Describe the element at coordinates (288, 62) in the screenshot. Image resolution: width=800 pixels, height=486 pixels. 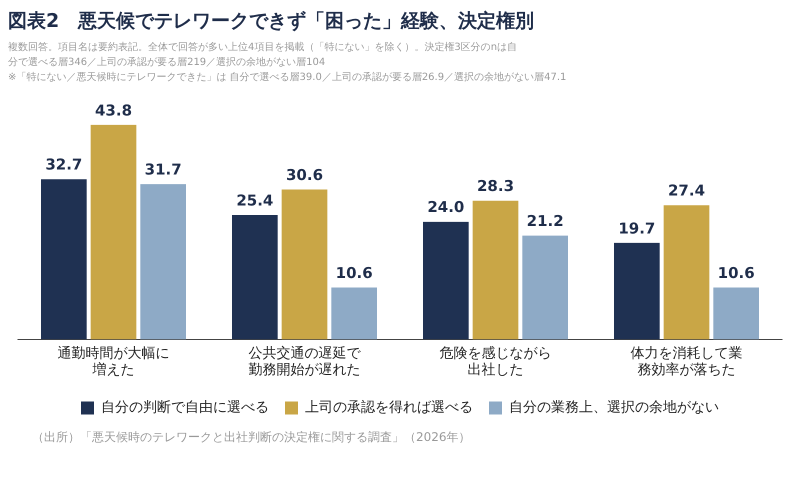
I see `chart-subtitle: 複数回答。項目名は要約表記。全体で回答が多い上位4項目を掲載（「特にない」を除く）。決定権3区分のnは自分で選べる層346／上司の承認が要る層219／選択の余地がない層104 ※「特にない／悪天候時にテレワークできた」は 自分で選べる層39.0／上司の承認が要る層26.9／選択の余地がない層47.1` at that location.